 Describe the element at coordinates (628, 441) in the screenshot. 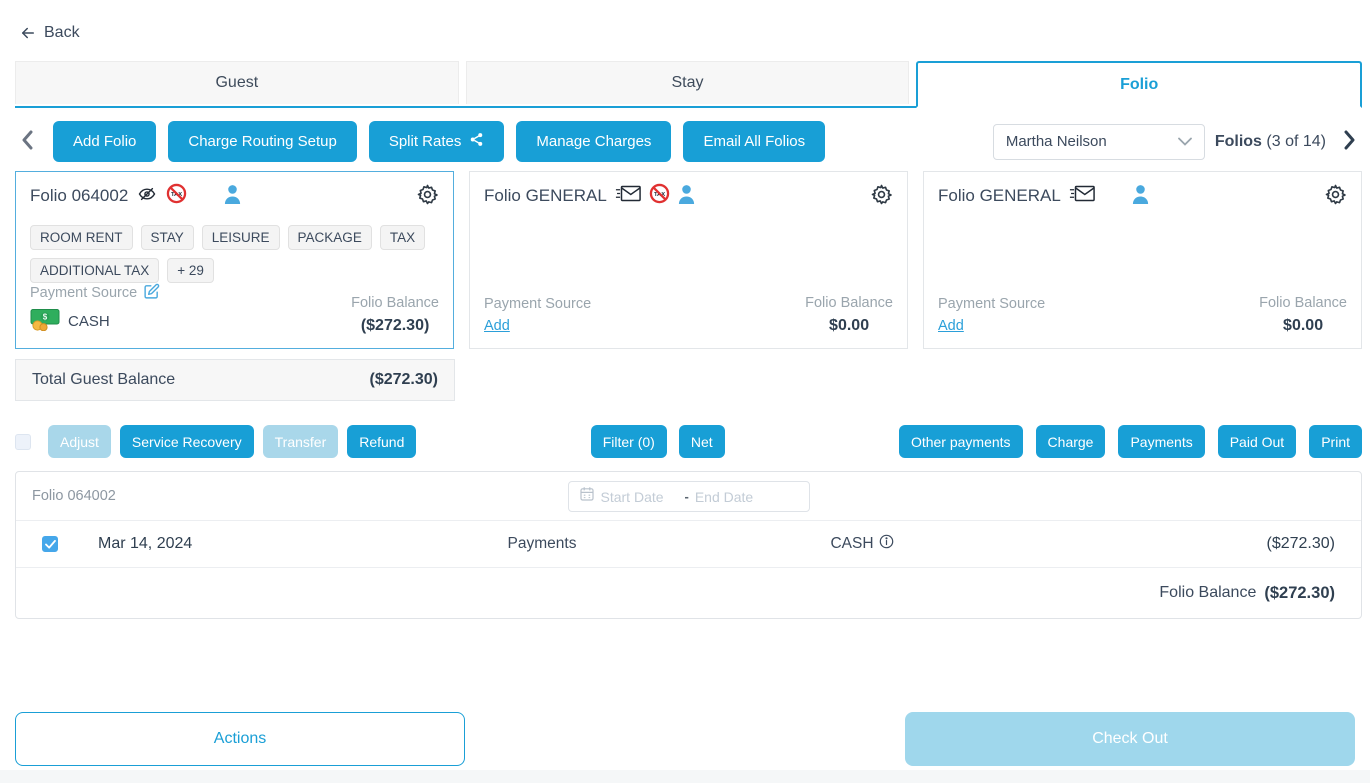

I see `filter-button: Filter (0)` at that location.